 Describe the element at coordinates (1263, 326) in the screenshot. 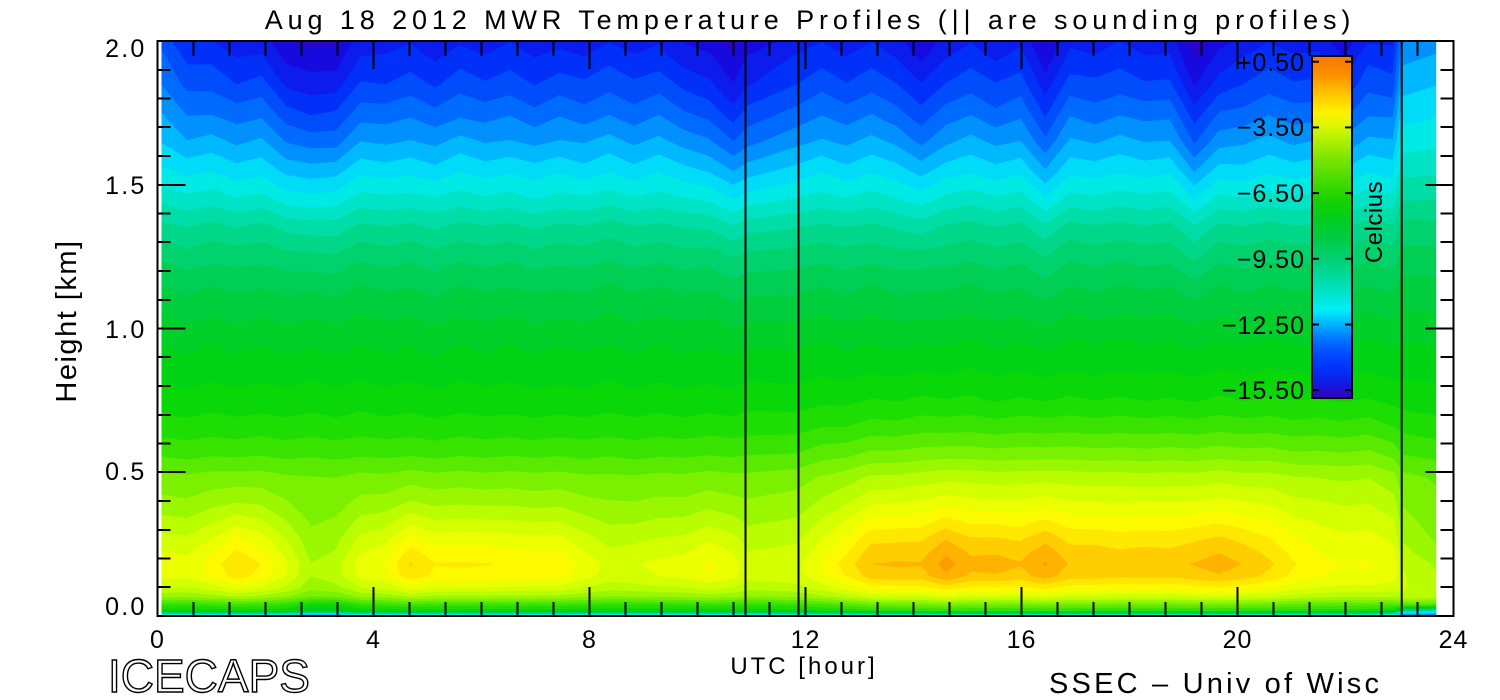

I see `svg-text: −12.50` at that location.